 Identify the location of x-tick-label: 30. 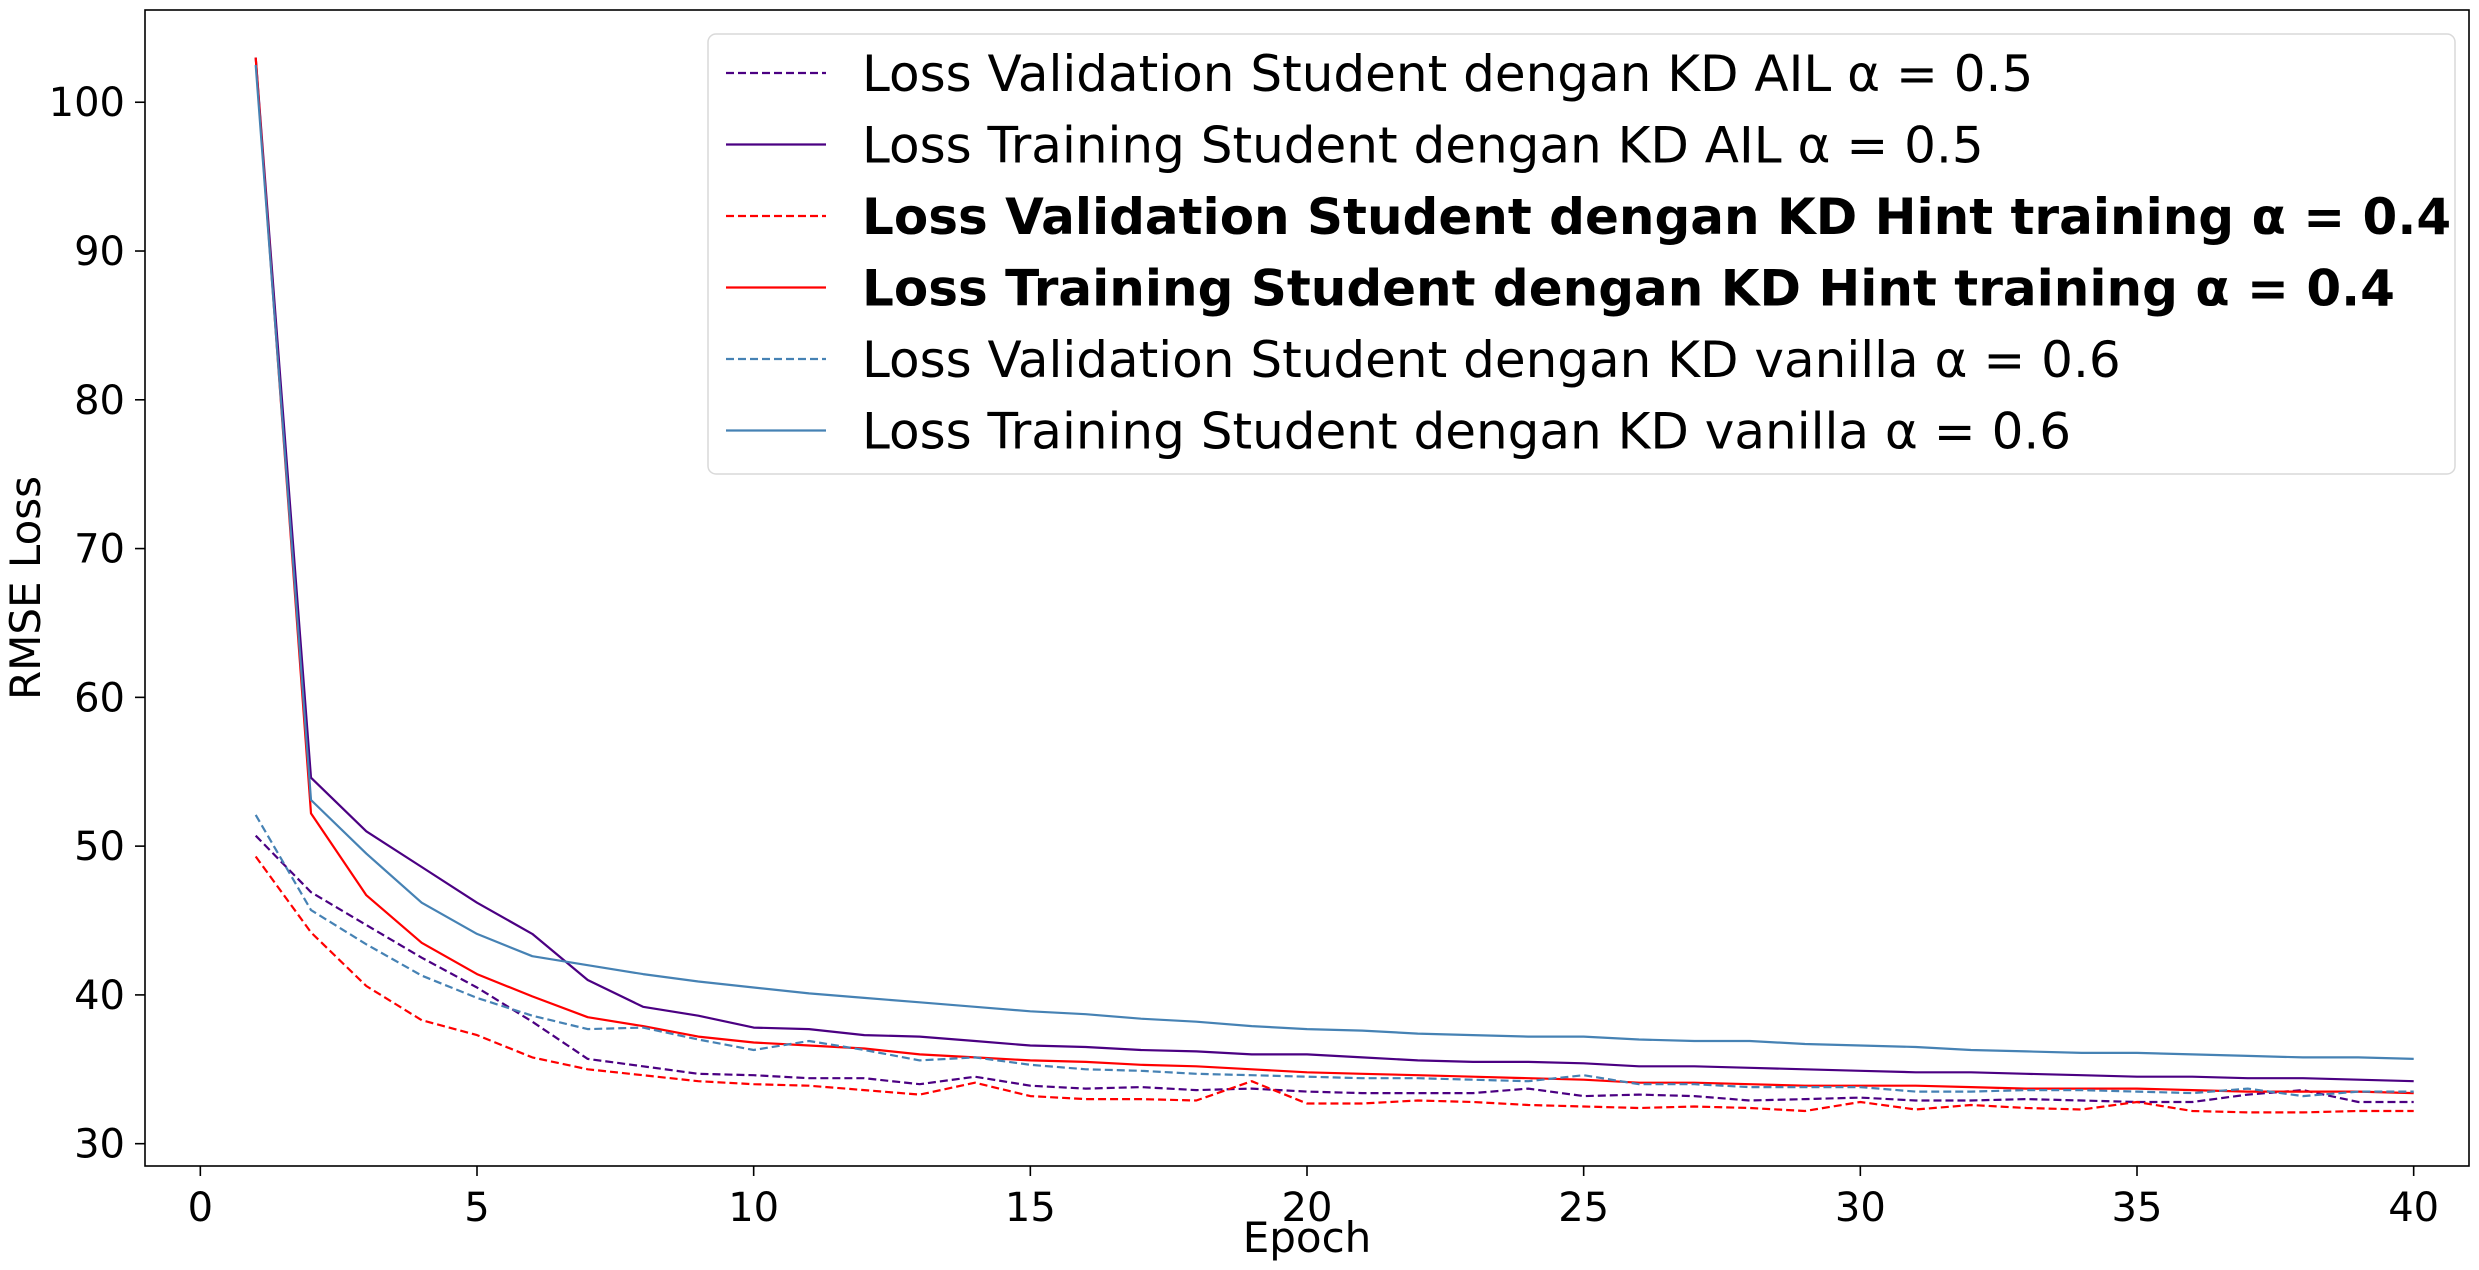
(1860, 1208).